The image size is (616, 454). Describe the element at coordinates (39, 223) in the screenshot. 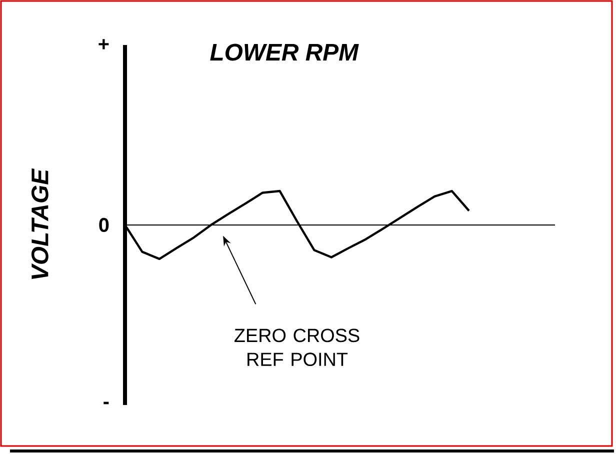

I see `y-axis-title: VOLTAGE` at that location.